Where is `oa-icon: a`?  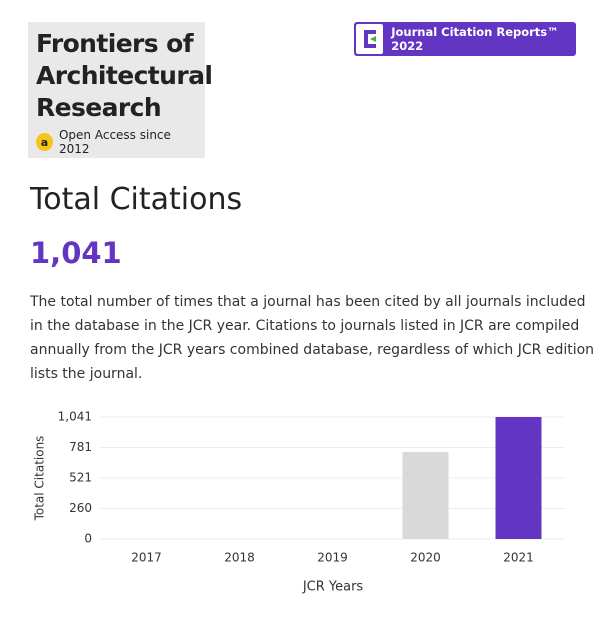
oa-icon: a is located at coordinates (44, 142).